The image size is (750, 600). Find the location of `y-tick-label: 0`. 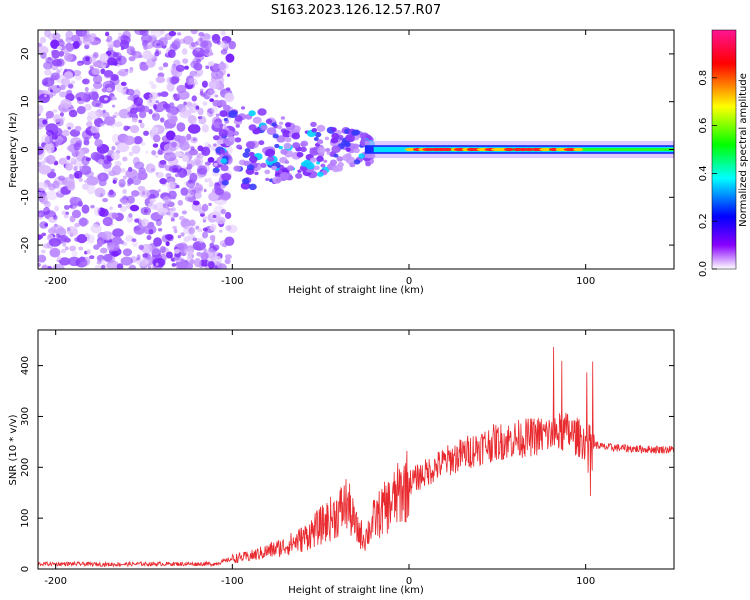

y-tick-label: 0 is located at coordinates (25, 569).